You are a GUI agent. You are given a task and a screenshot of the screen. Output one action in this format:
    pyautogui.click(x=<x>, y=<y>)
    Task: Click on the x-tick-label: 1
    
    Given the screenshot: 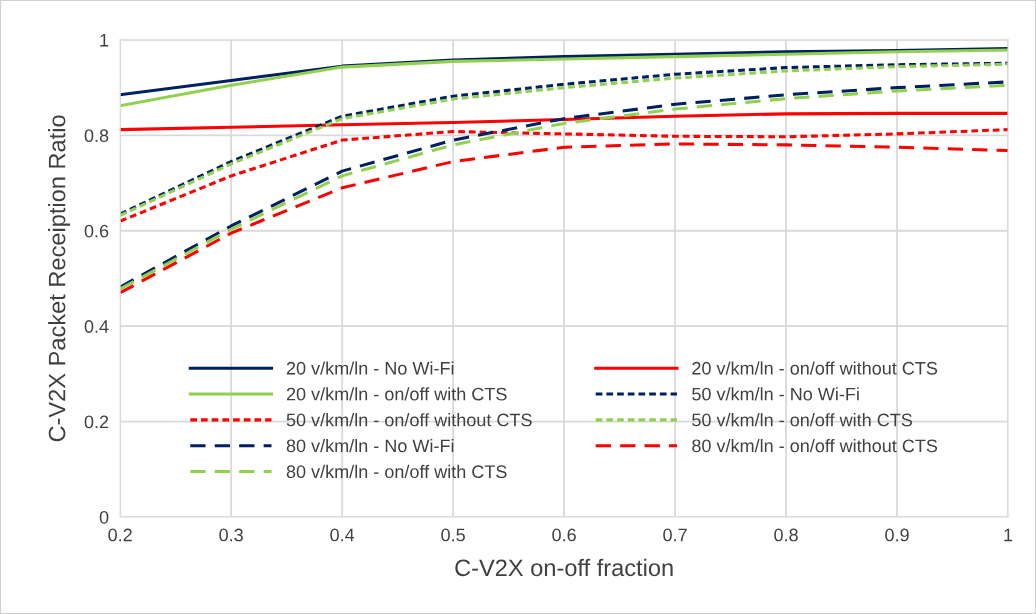 What is the action you would take?
    pyautogui.click(x=1008, y=535)
    